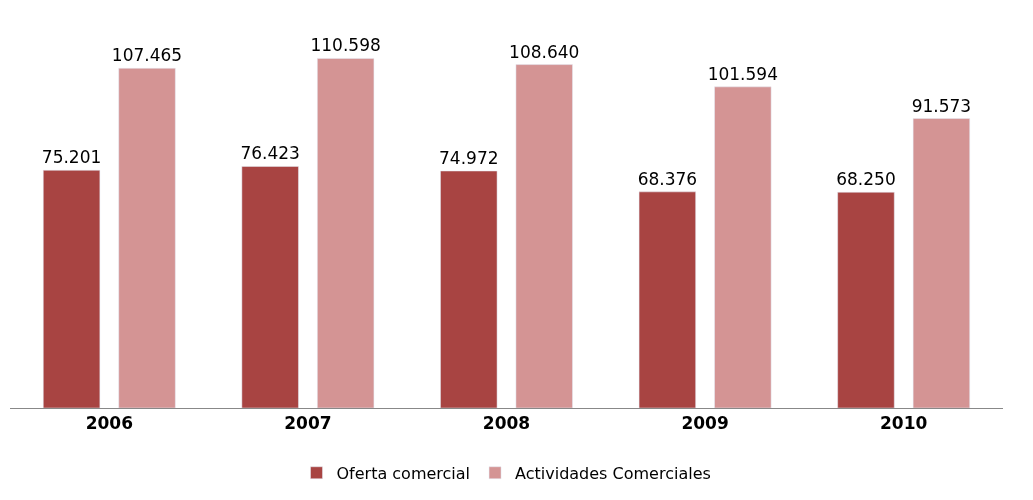 The height and width of the screenshot is (500, 1033). Describe the element at coordinates (941, 105) in the screenshot. I see `data-label: 91.573` at that location.